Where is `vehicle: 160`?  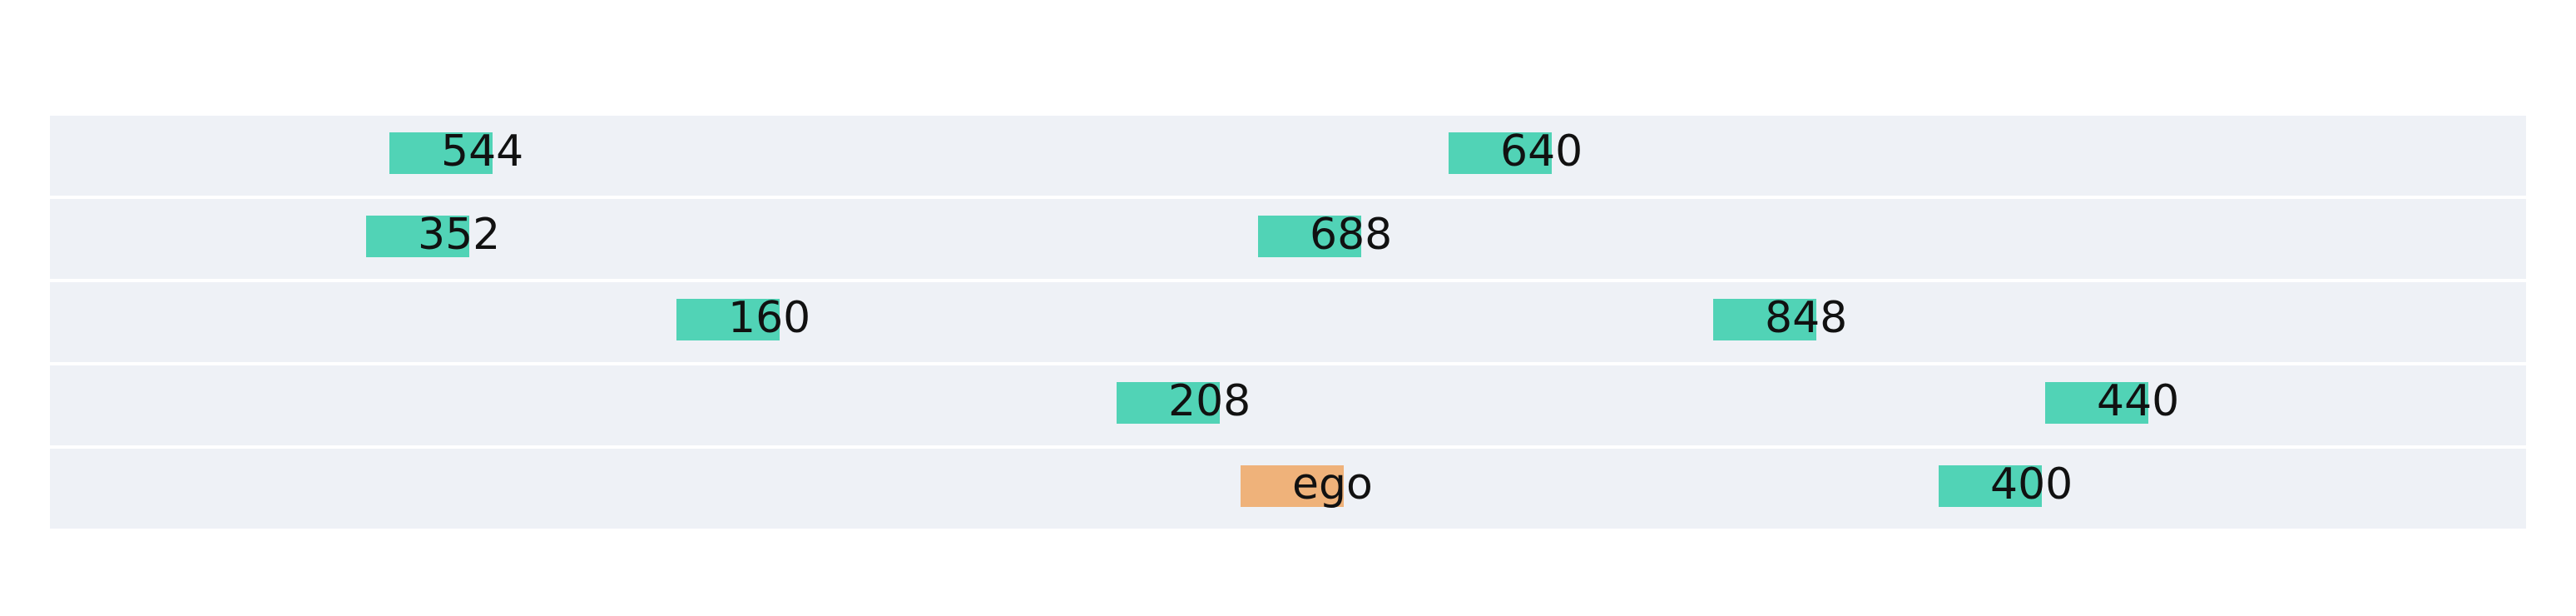
vehicle: 160 is located at coordinates (743, 318).